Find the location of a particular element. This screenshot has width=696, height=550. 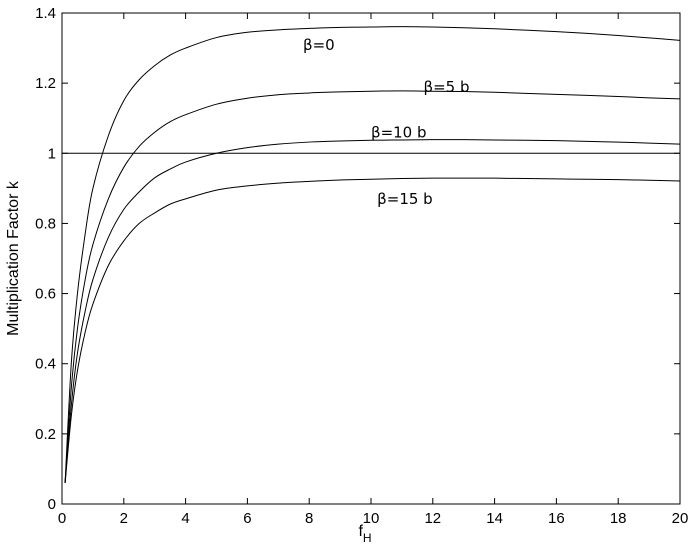

x-axis-label-subscript: H is located at coordinates (367, 538).